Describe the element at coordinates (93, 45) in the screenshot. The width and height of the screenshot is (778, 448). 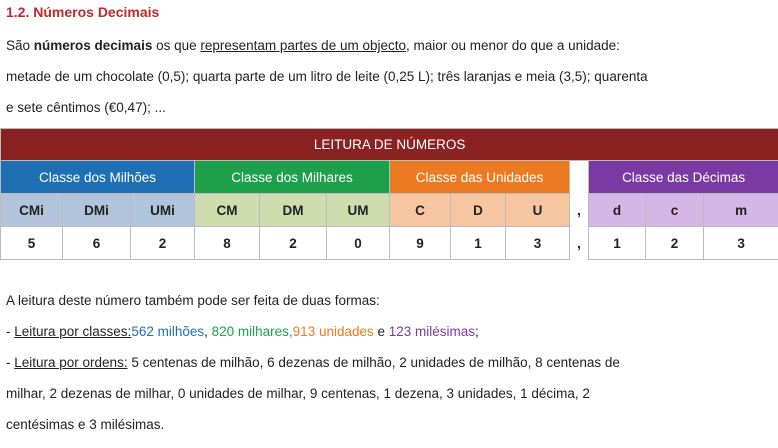
I see `bold-term: números decimais` at that location.